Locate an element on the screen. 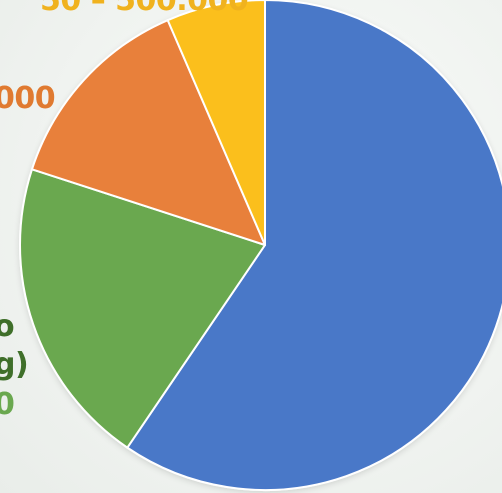 The width and height of the screenshot is (502, 493). label-green-slice-line-3: 0 is located at coordinates (7, 404).